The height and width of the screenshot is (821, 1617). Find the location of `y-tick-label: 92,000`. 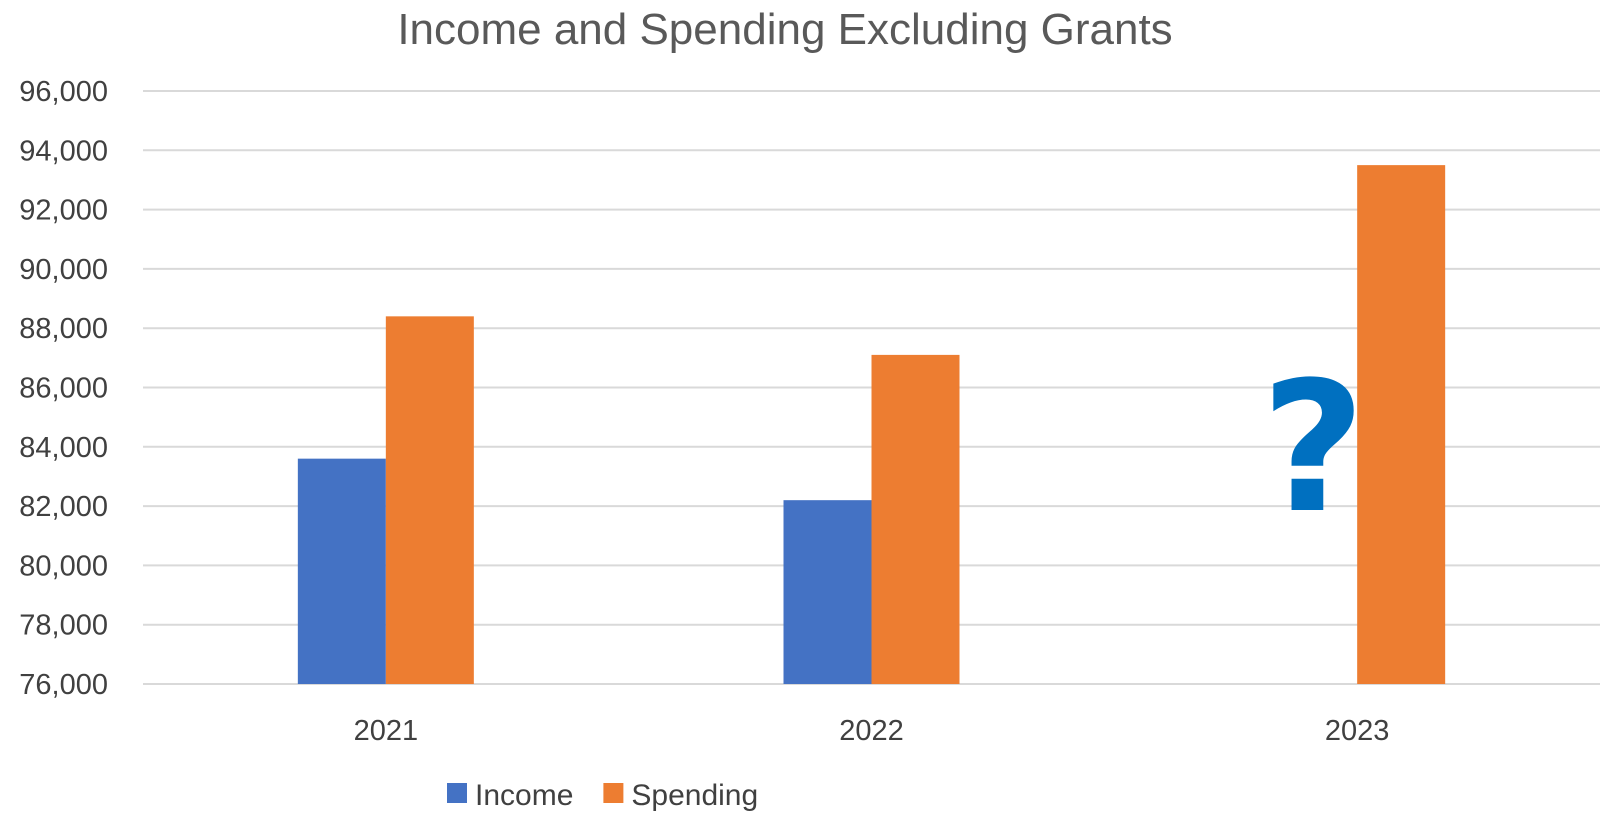

y-tick-label: 92,000 is located at coordinates (63, 211).